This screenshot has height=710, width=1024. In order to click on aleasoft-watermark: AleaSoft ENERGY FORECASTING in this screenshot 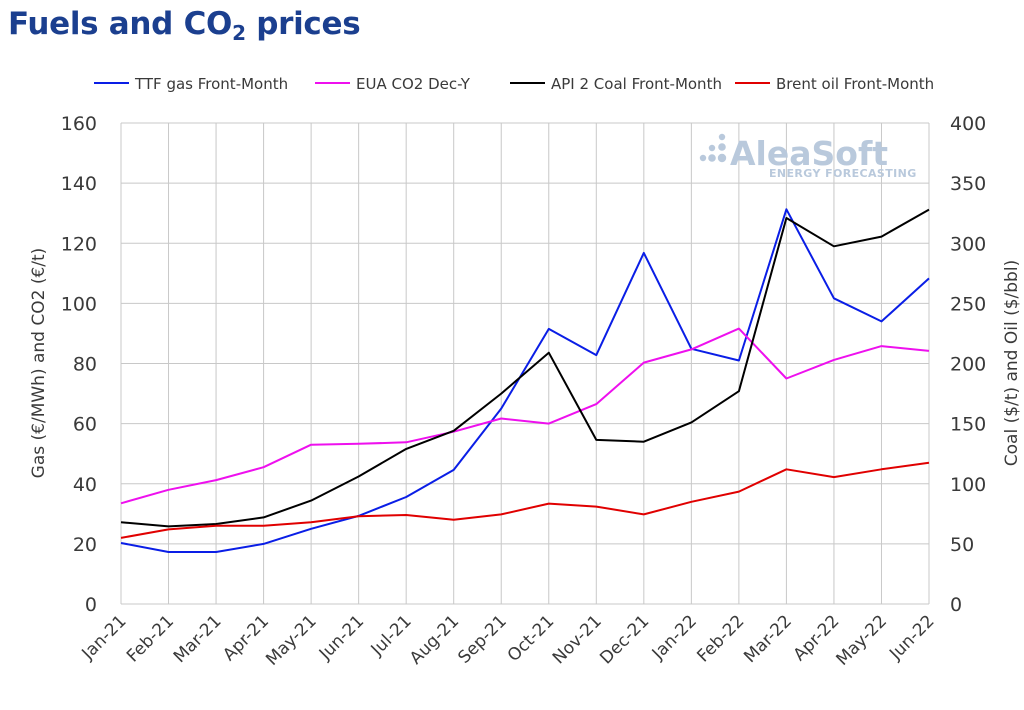, I will do `click(808, 156)`.